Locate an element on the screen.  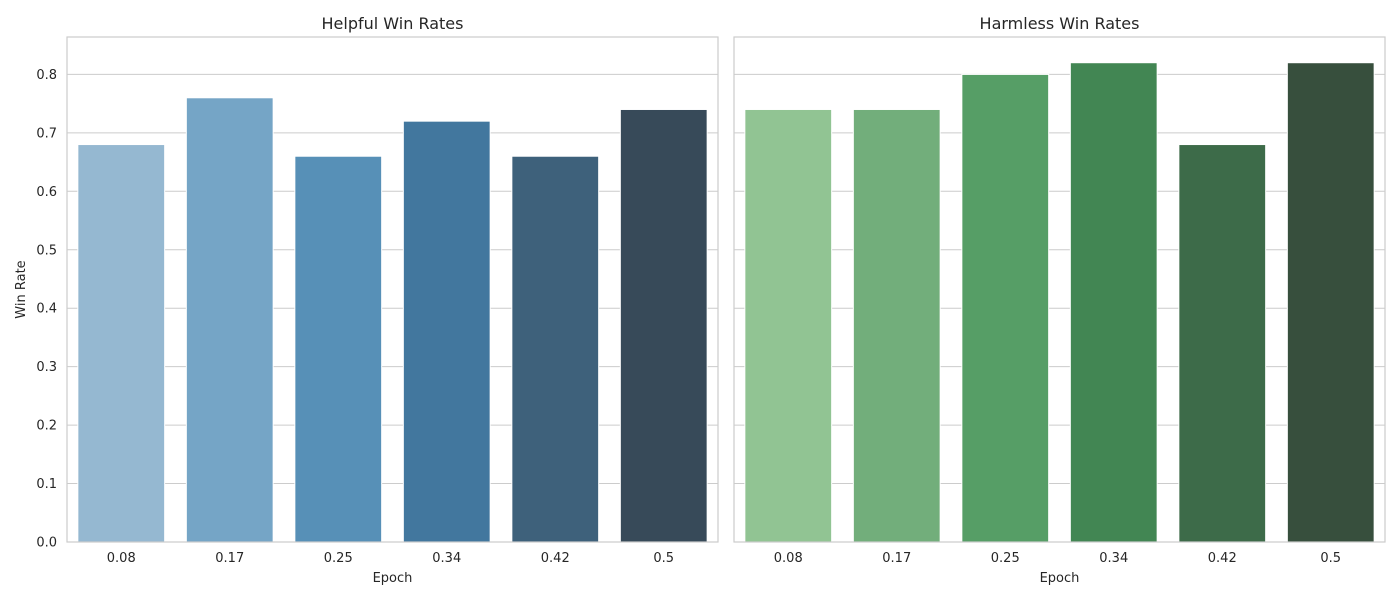
chart-1-title: Harmless Win Rates is located at coordinates (1060, 23).